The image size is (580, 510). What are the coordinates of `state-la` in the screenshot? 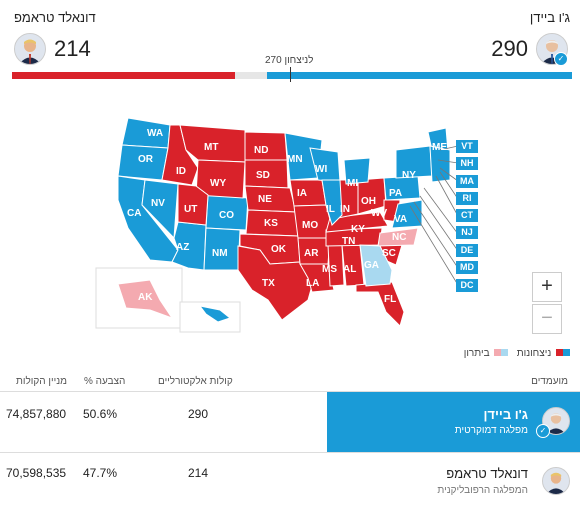 It's located at (317, 278).